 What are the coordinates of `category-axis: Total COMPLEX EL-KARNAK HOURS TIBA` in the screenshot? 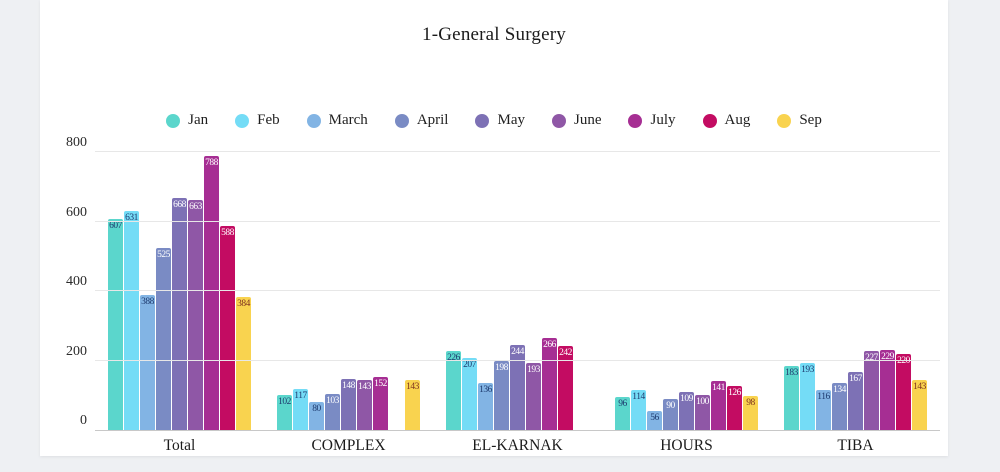 It's located at (517, 446).